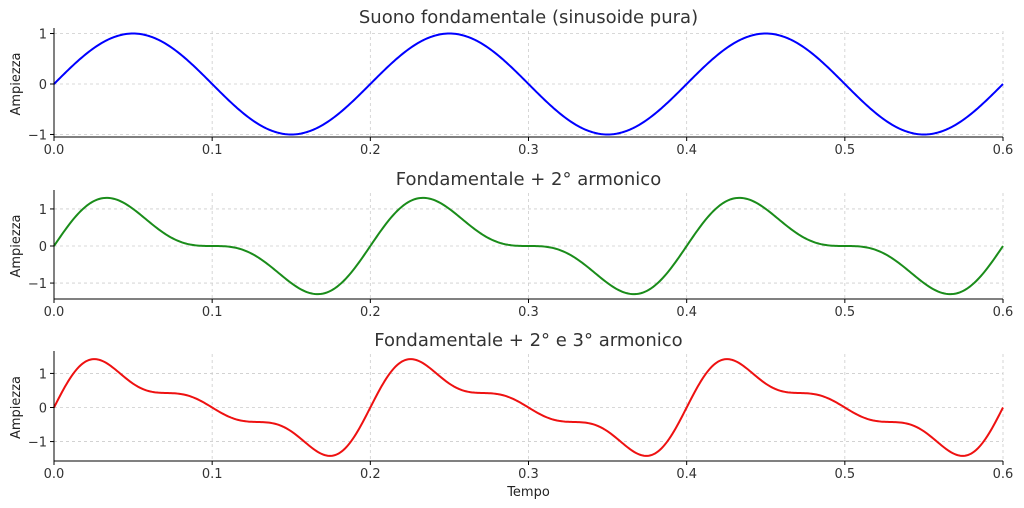 The width and height of the screenshot is (1024, 508). I want to click on x-axis-label: Tempo, so click(528, 492).